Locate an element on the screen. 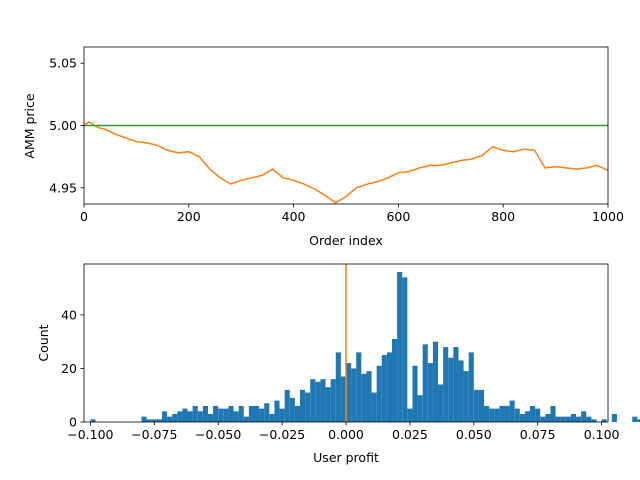 This screenshot has height=480, width=640. top-y-ticks: 4.95 5.00 5.05 is located at coordinates (66, 125).